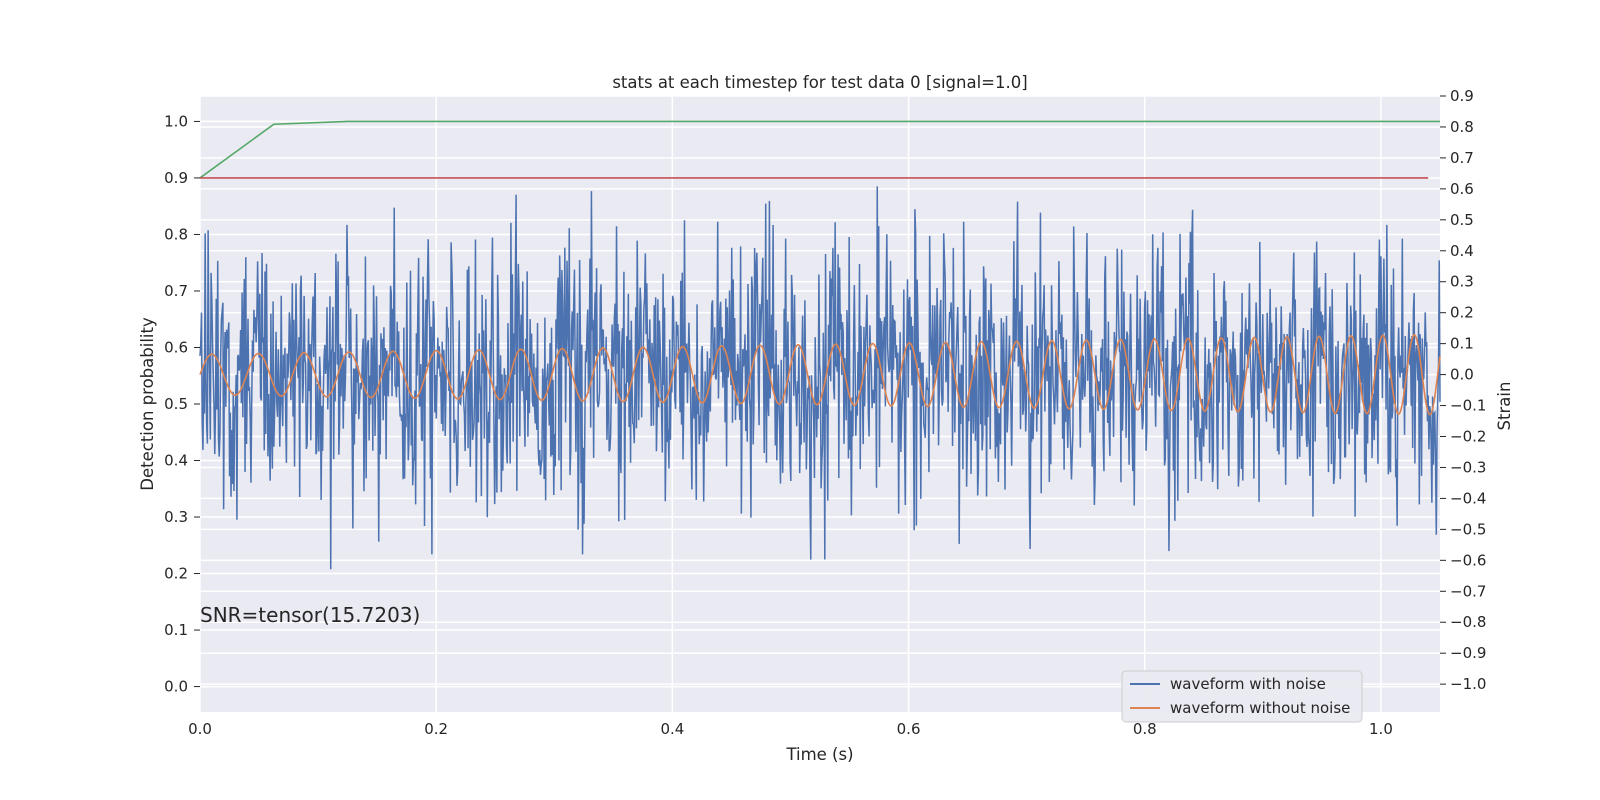 The image size is (1600, 800). I want to click on y-right-tick-label: −1.0, so click(1468, 684).